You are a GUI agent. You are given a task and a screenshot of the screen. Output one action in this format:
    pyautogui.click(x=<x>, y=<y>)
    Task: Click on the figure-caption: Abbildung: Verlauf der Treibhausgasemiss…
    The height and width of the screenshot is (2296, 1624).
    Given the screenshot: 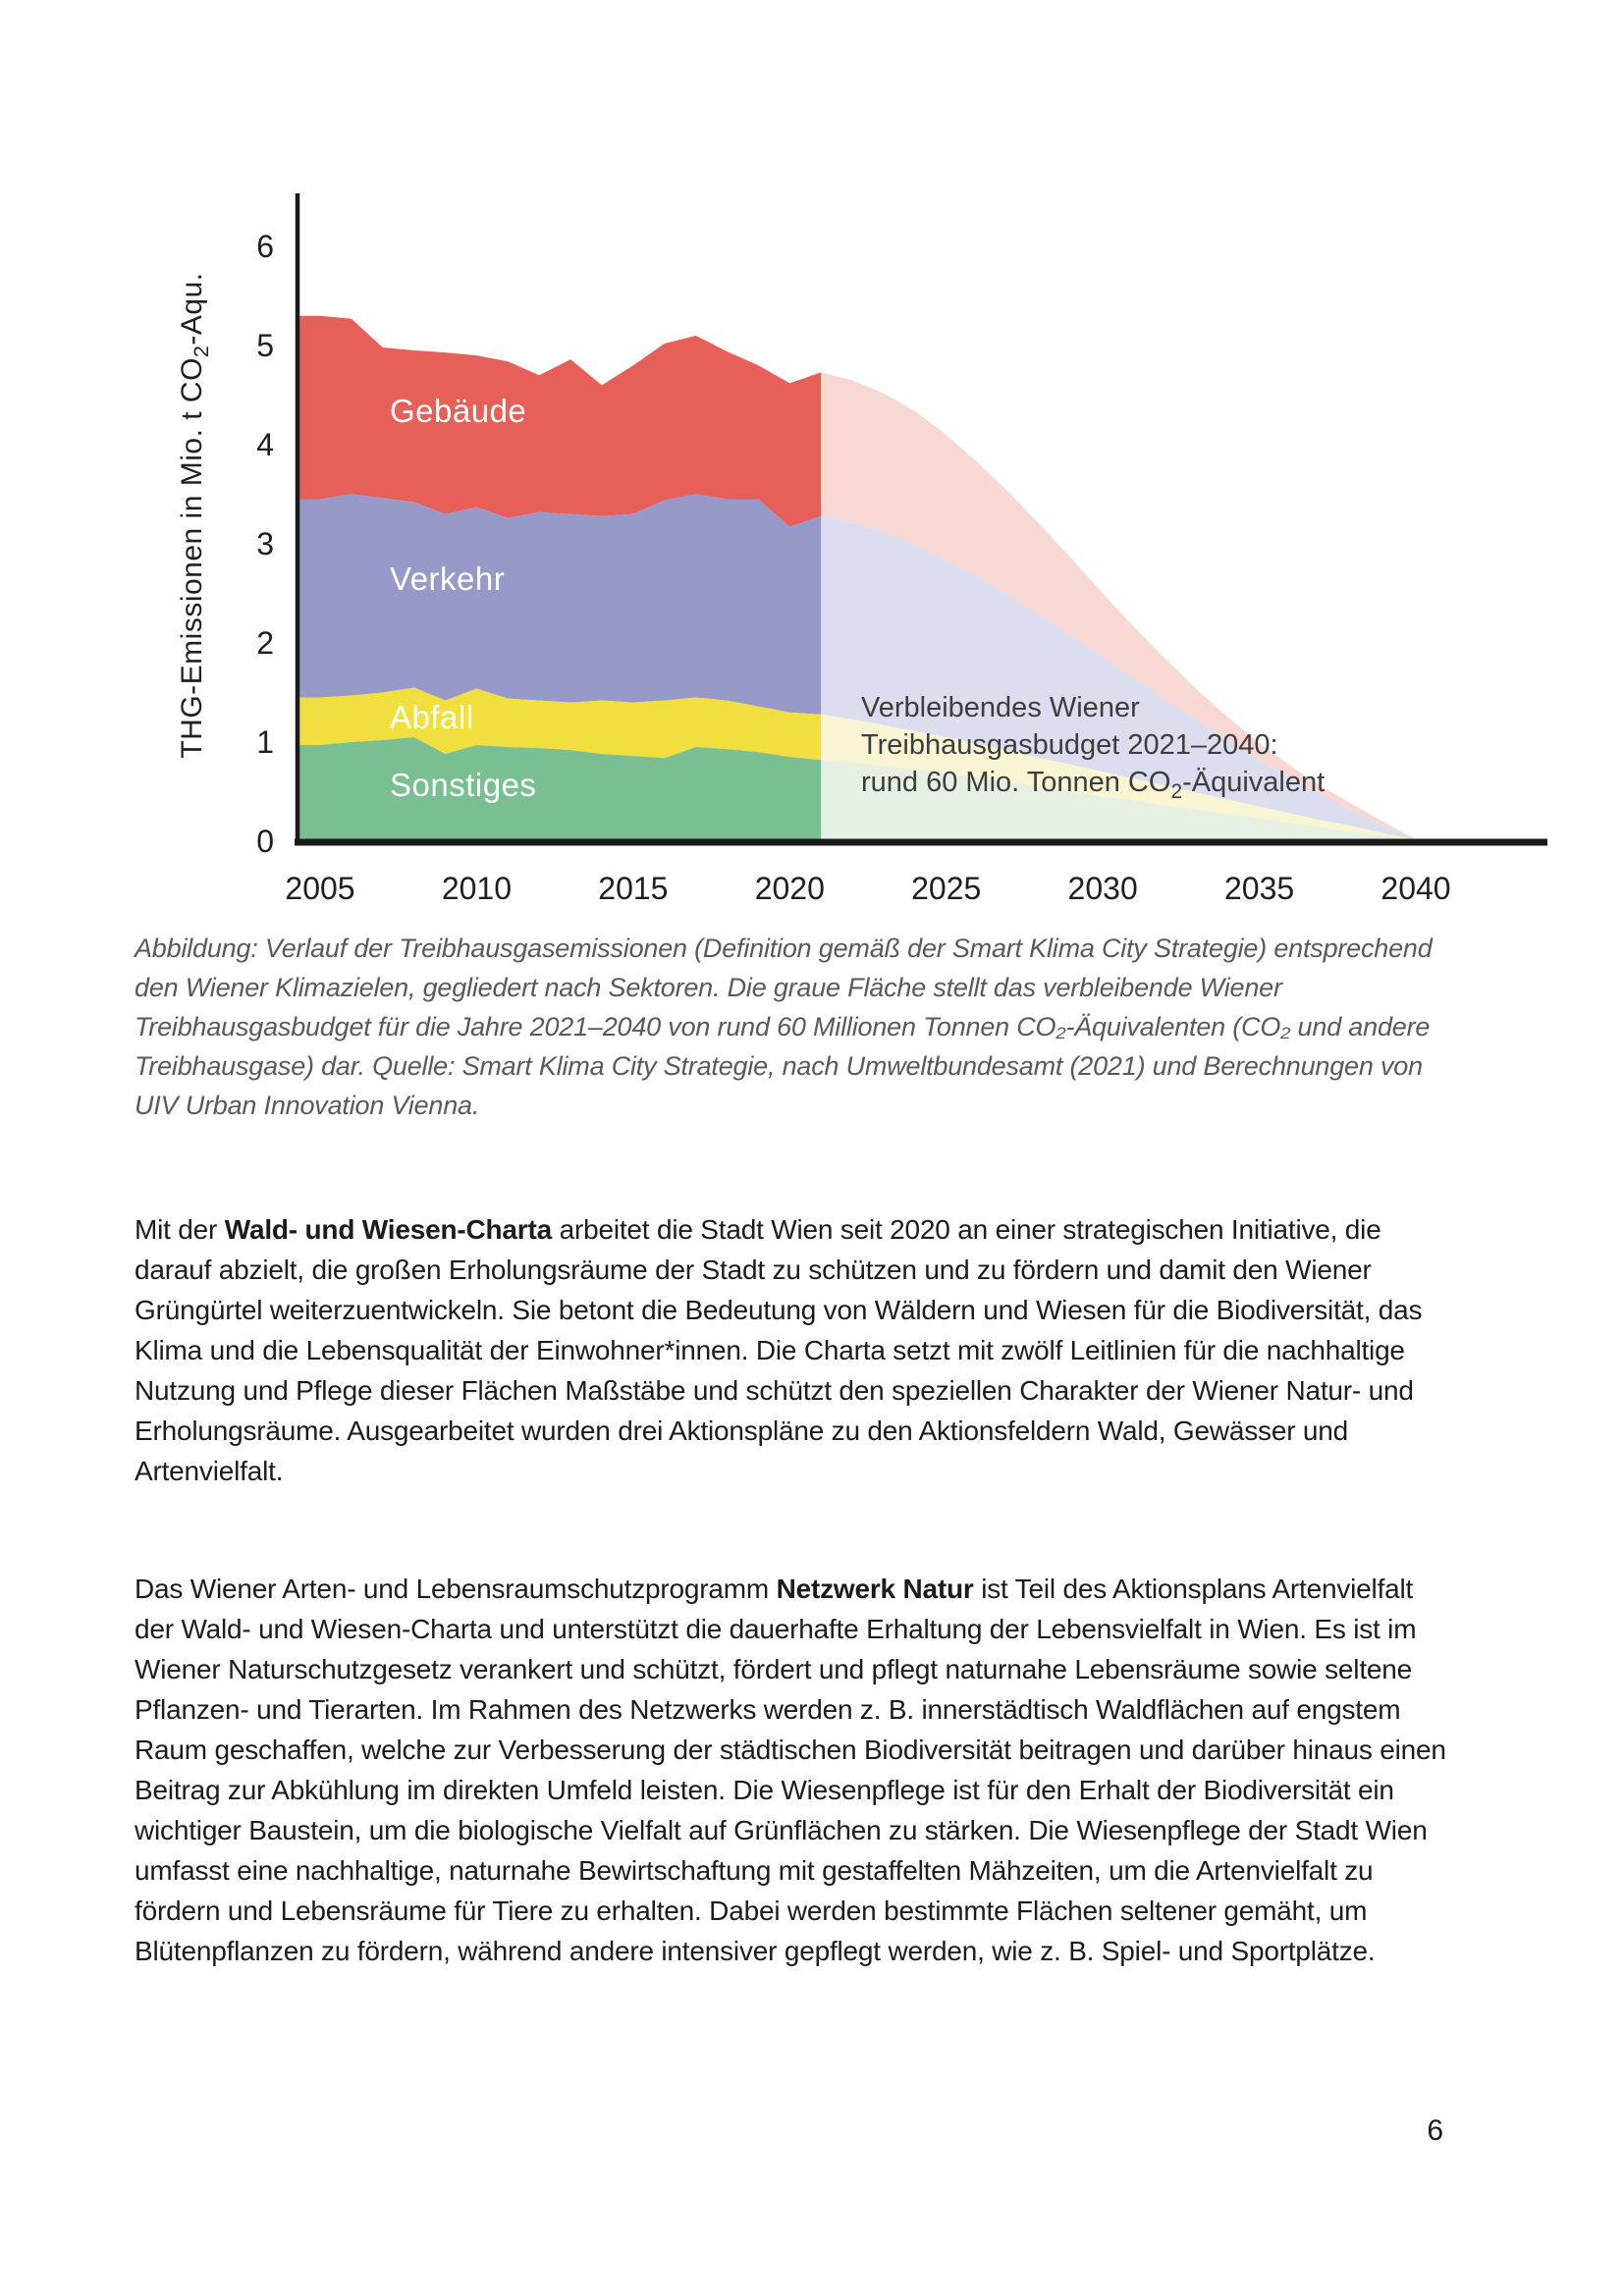 What is the action you would take?
    pyautogui.click(x=784, y=1027)
    